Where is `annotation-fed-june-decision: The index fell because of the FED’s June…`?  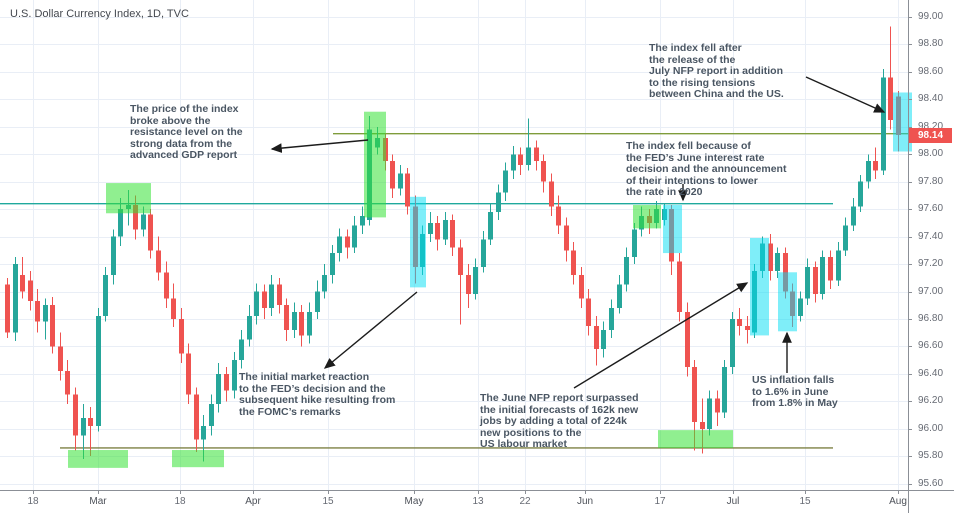 annotation-fed-june-decision: The index fell because of the FED’s June… is located at coordinates (706, 169).